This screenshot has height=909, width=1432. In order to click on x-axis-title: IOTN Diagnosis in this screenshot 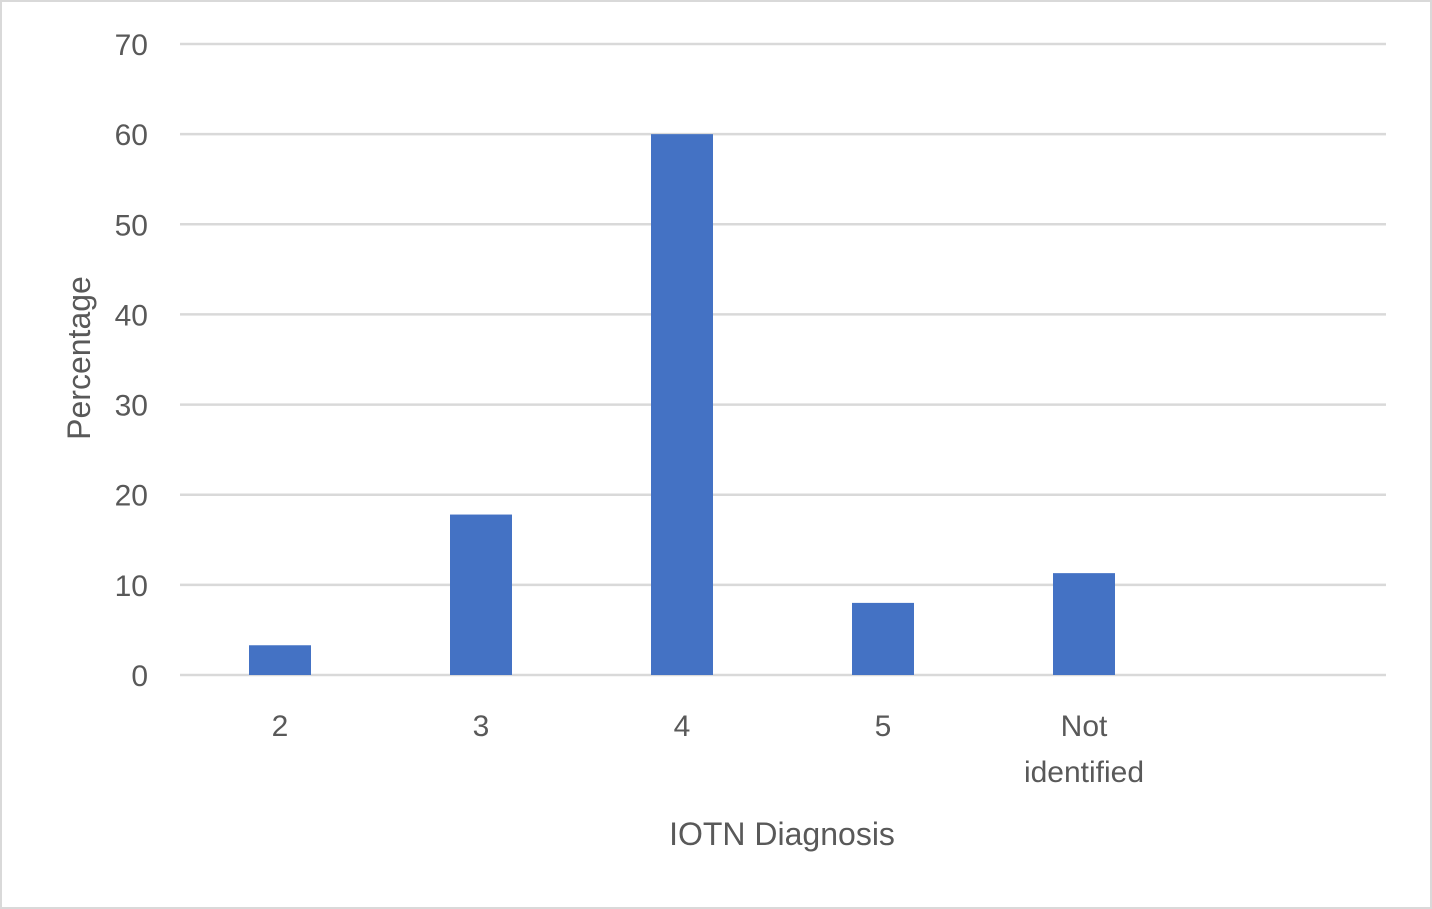, I will do `click(782, 834)`.